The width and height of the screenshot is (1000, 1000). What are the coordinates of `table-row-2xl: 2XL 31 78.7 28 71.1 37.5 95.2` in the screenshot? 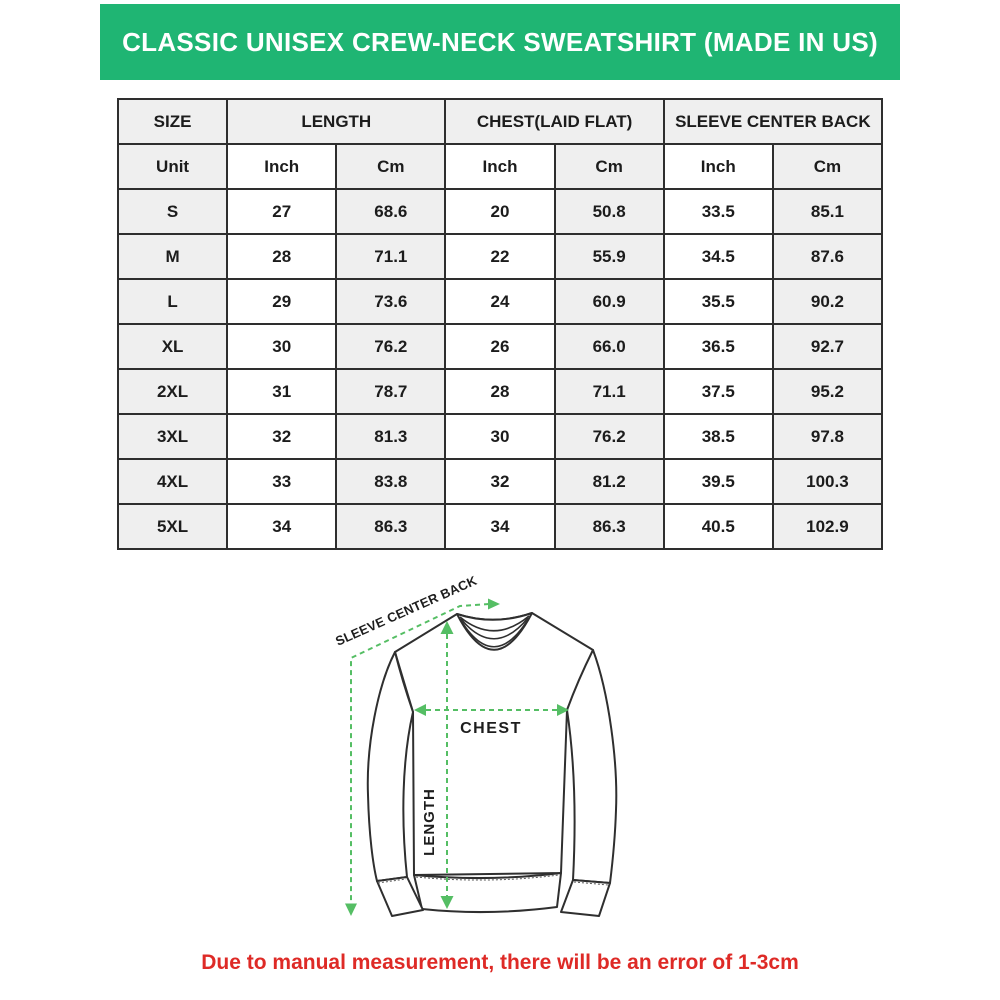 It's located at (500, 391).